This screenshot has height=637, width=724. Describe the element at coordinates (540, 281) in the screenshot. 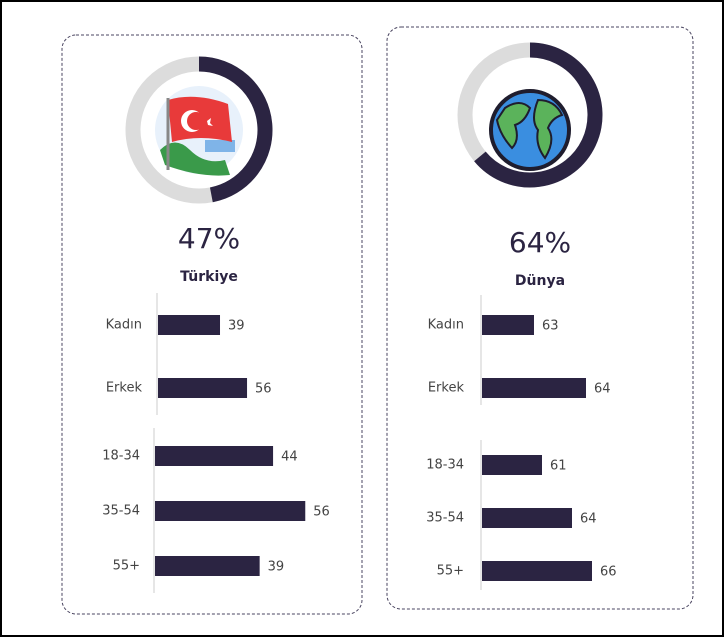

I see `panel-title: Dünya` at that location.